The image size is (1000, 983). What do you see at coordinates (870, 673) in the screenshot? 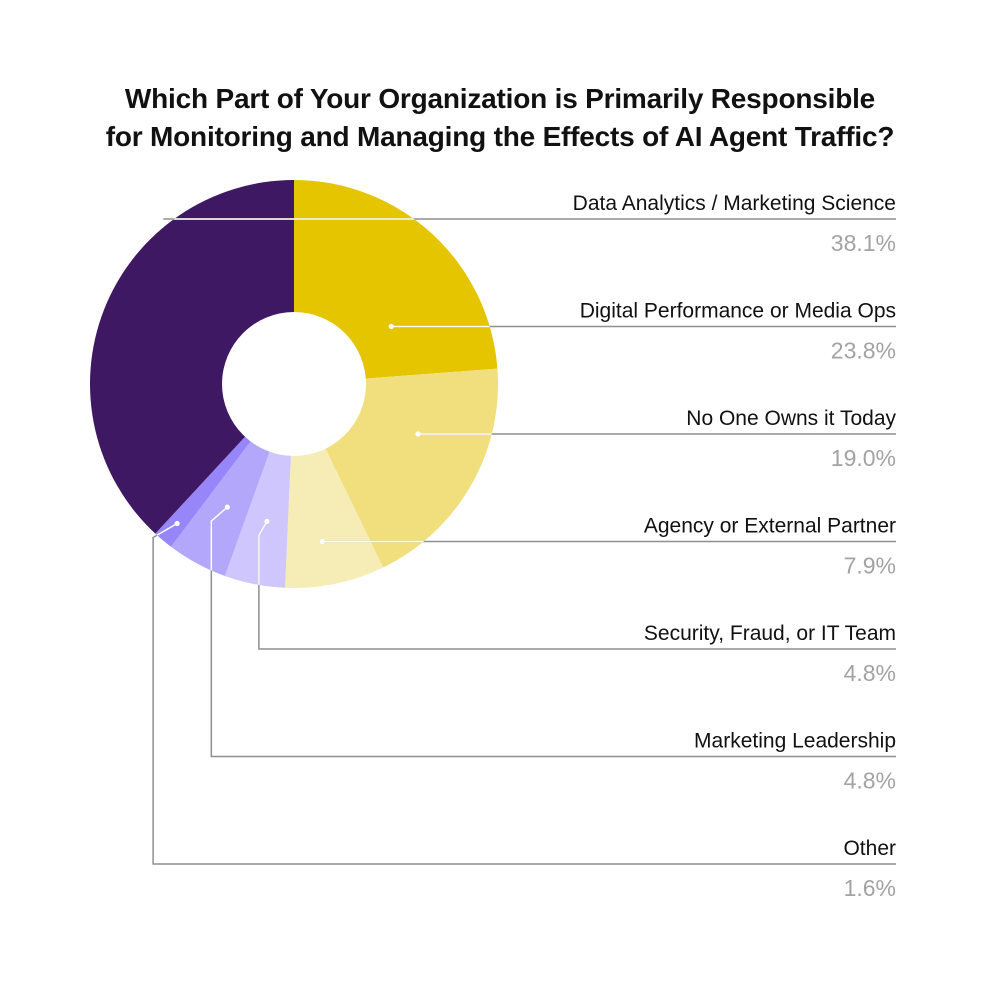
I see `slice-value-5: 4.8%` at bounding box center [870, 673].